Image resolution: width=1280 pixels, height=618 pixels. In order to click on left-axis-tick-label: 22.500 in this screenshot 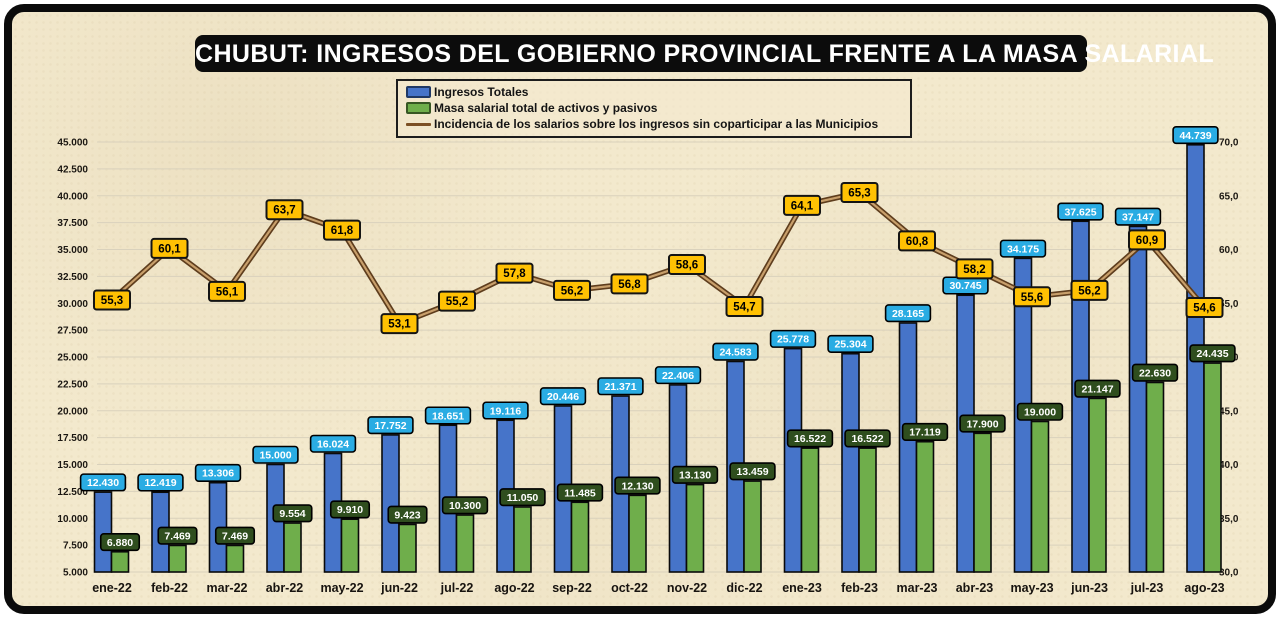, I will do `click(72, 384)`.